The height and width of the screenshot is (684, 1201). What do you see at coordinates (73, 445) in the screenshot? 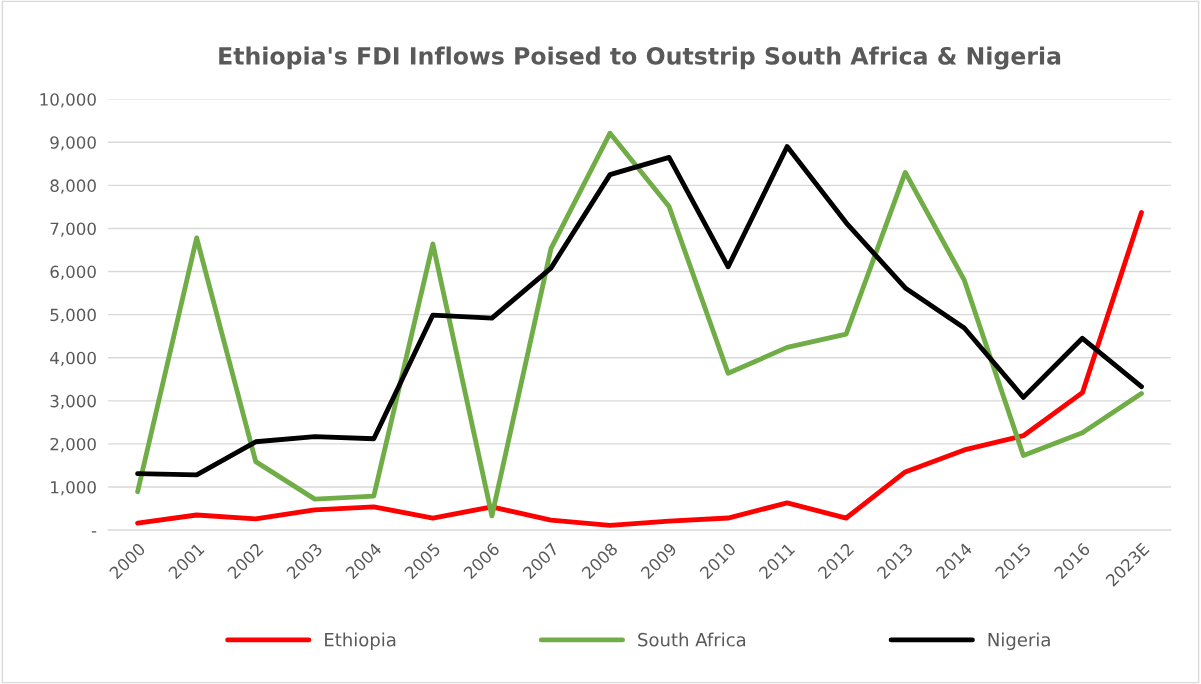
I see `y-tick-label: 2,000` at bounding box center [73, 445].